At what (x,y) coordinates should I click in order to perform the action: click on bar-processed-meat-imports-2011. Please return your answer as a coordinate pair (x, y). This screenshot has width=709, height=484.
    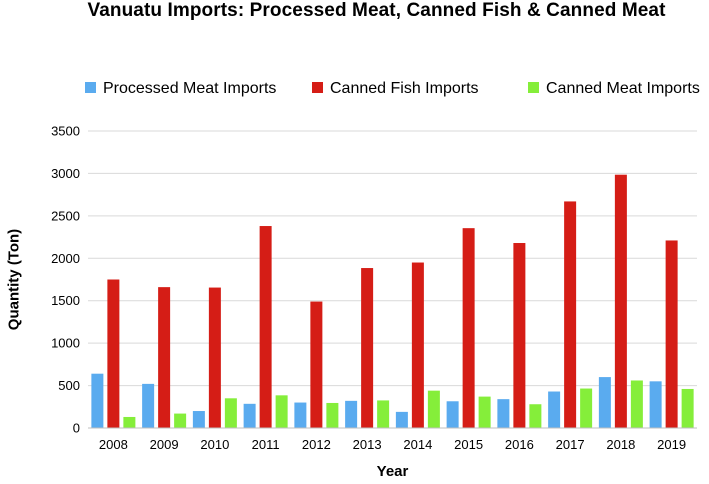
    Looking at the image, I should click on (249, 415).